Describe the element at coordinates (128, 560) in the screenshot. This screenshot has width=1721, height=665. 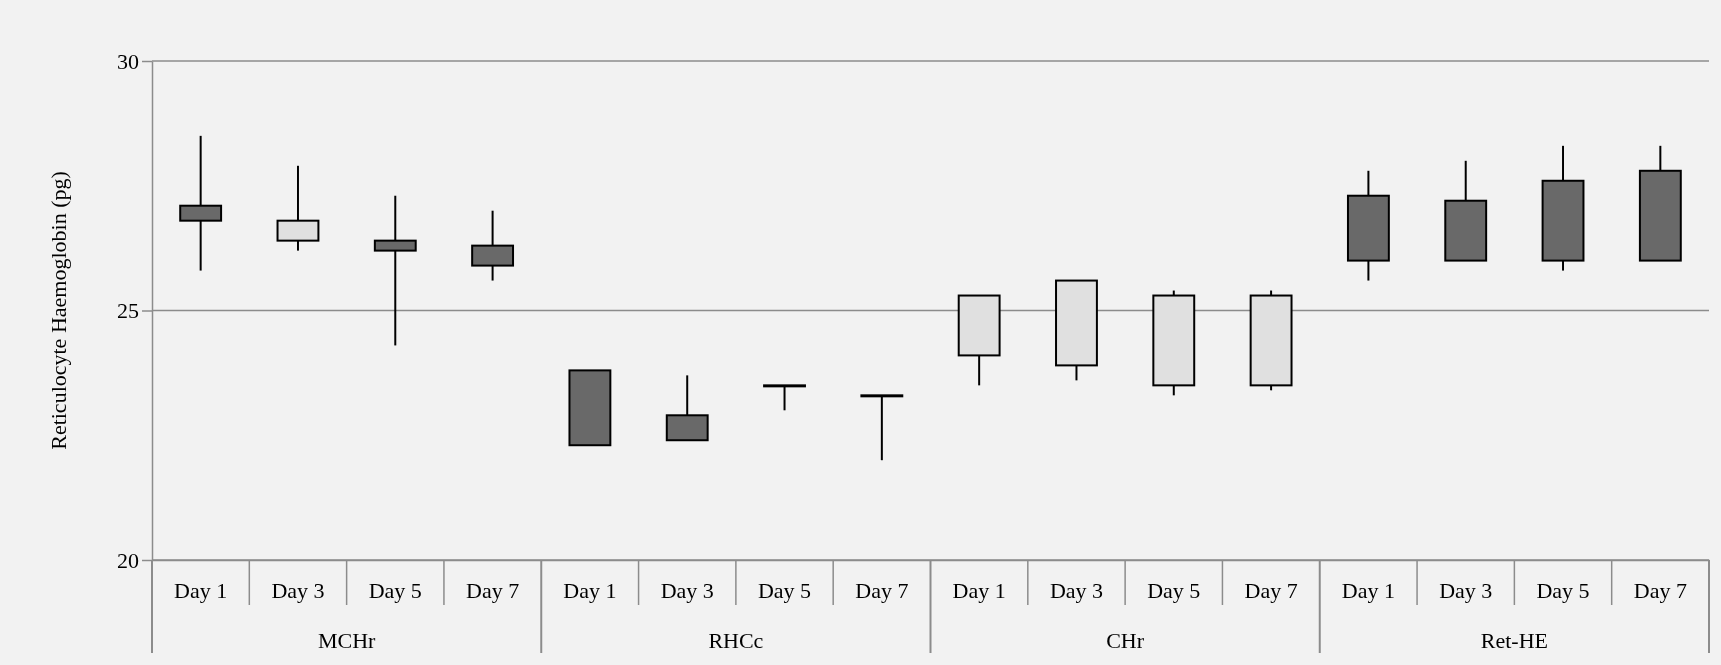
I see `y-tick-label: 20` at that location.